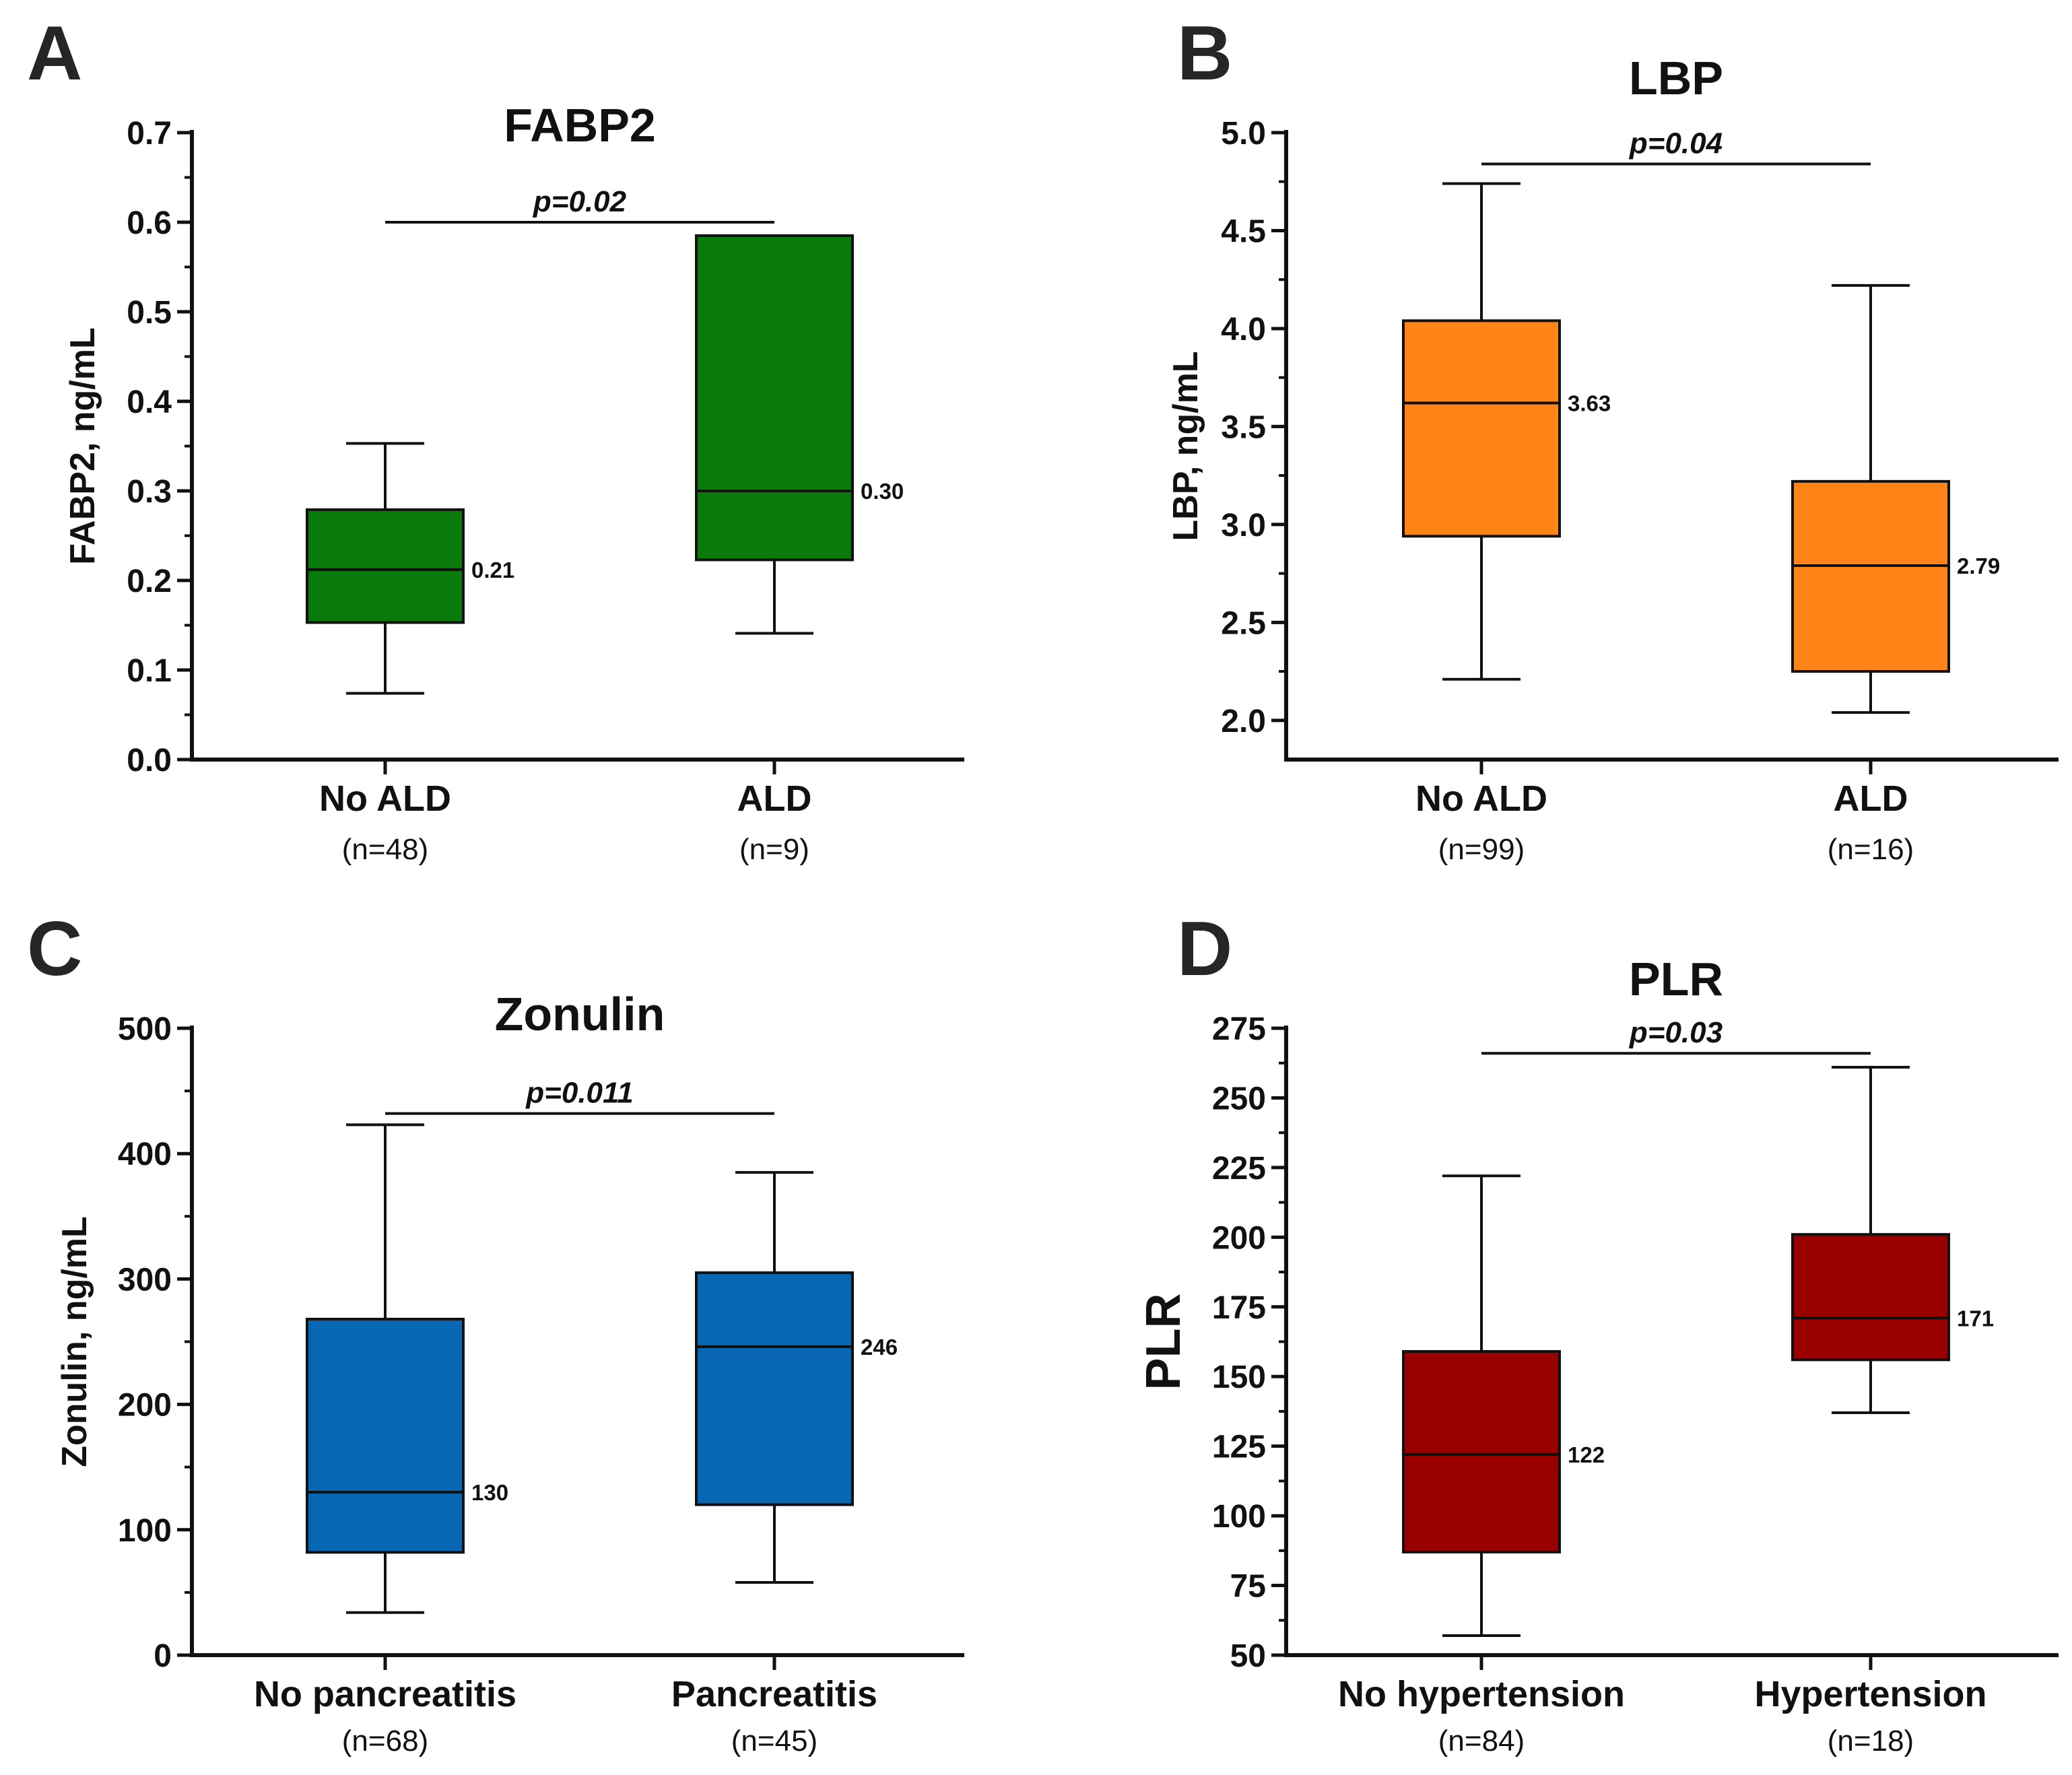 This screenshot has width=2072, height=1775. I want to click on y-tick-label: 275, so click(1239, 1029).